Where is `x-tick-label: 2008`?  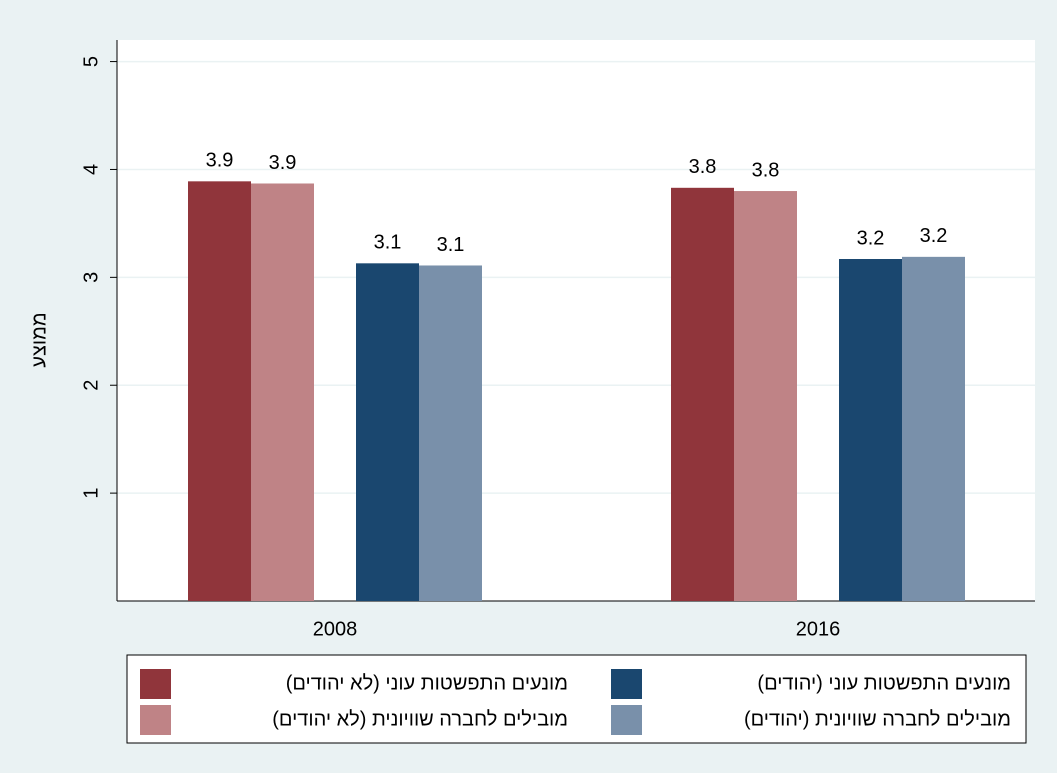
x-tick-label: 2008 is located at coordinates (335, 629).